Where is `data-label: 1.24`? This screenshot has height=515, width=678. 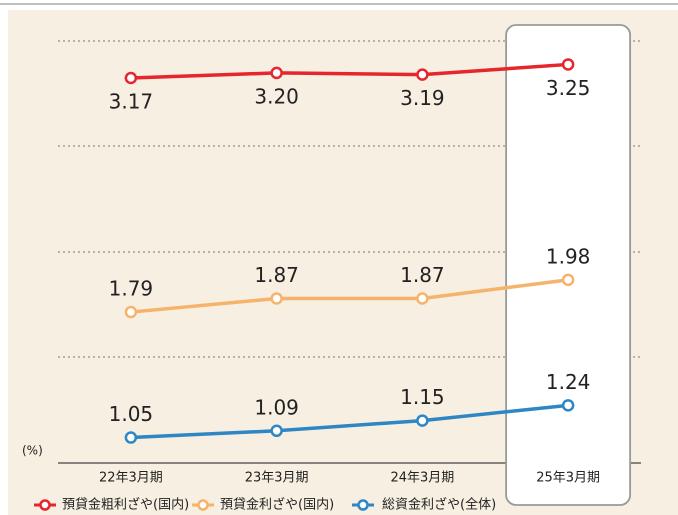 data-label: 1.24 is located at coordinates (568, 382).